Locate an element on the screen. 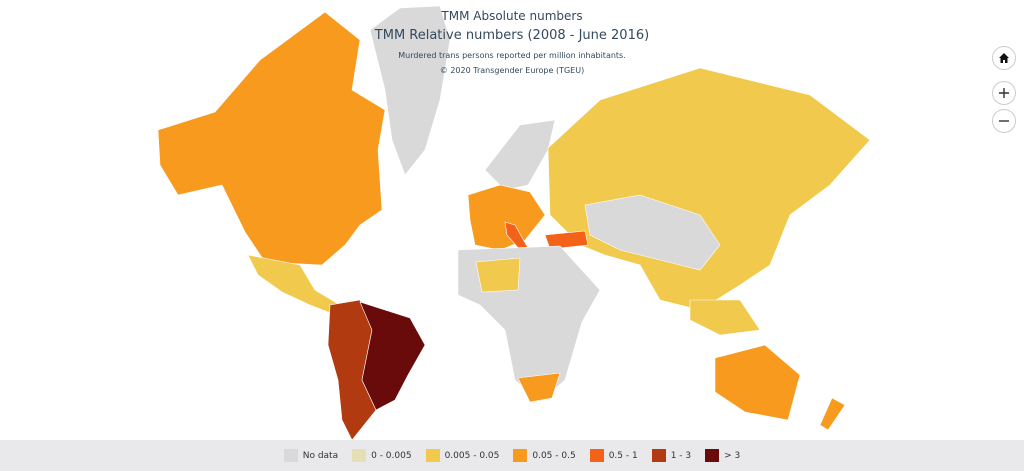 The image size is (1024, 471). europe is located at coordinates (506, 217).